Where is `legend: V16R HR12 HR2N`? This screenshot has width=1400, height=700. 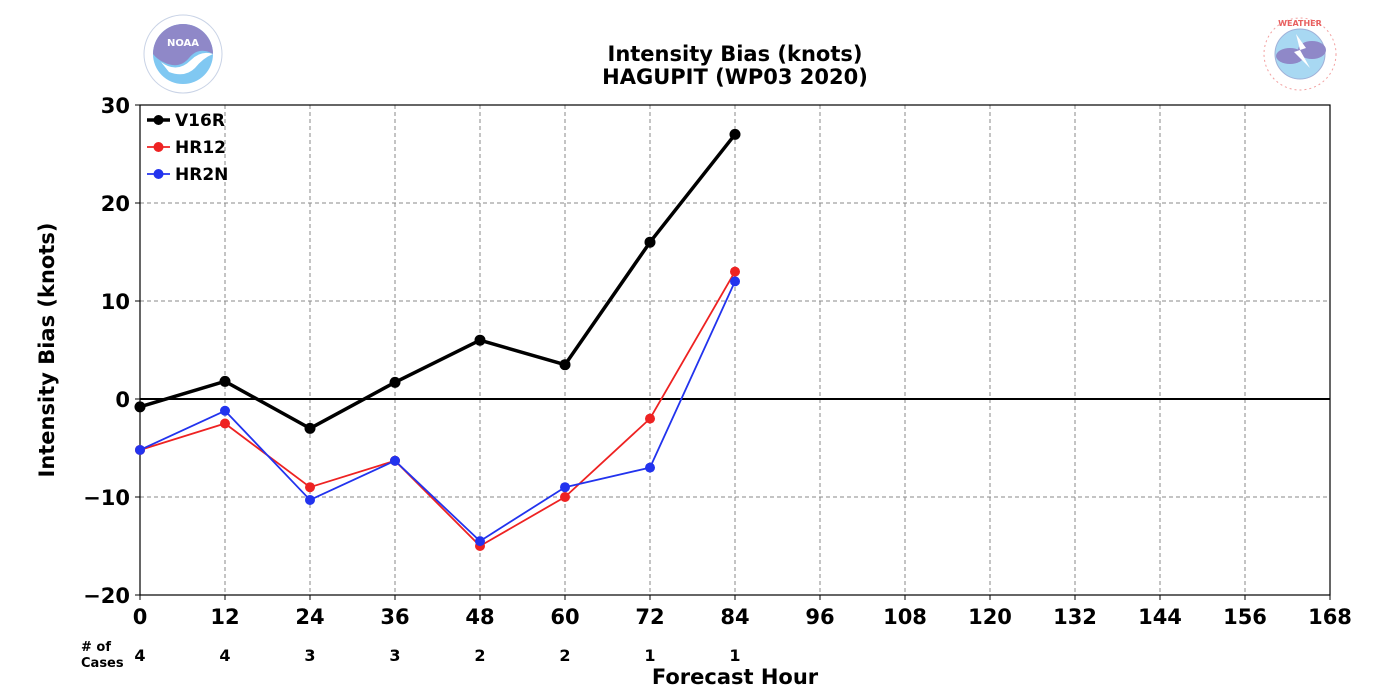 legend: V16R HR12 HR2N is located at coordinates (187, 148).